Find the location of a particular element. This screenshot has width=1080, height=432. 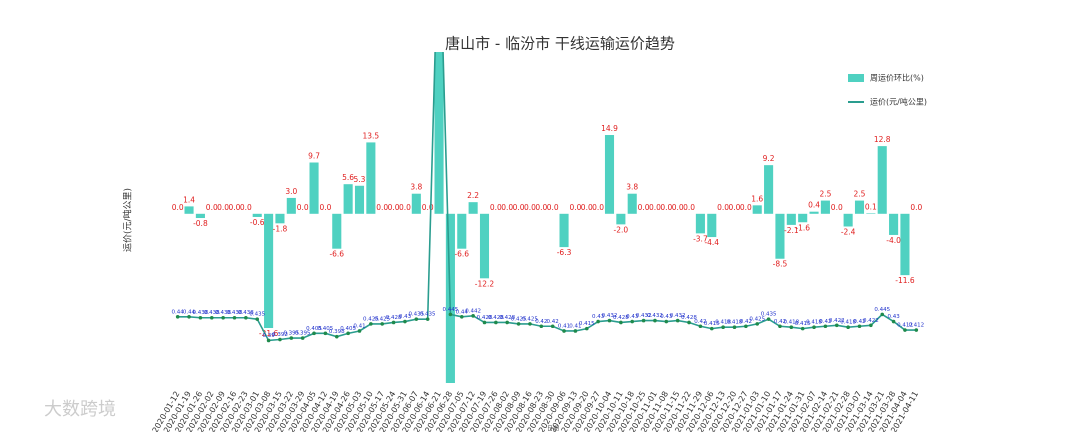

line-value-label: 0.432 is located at coordinates (678, 316).